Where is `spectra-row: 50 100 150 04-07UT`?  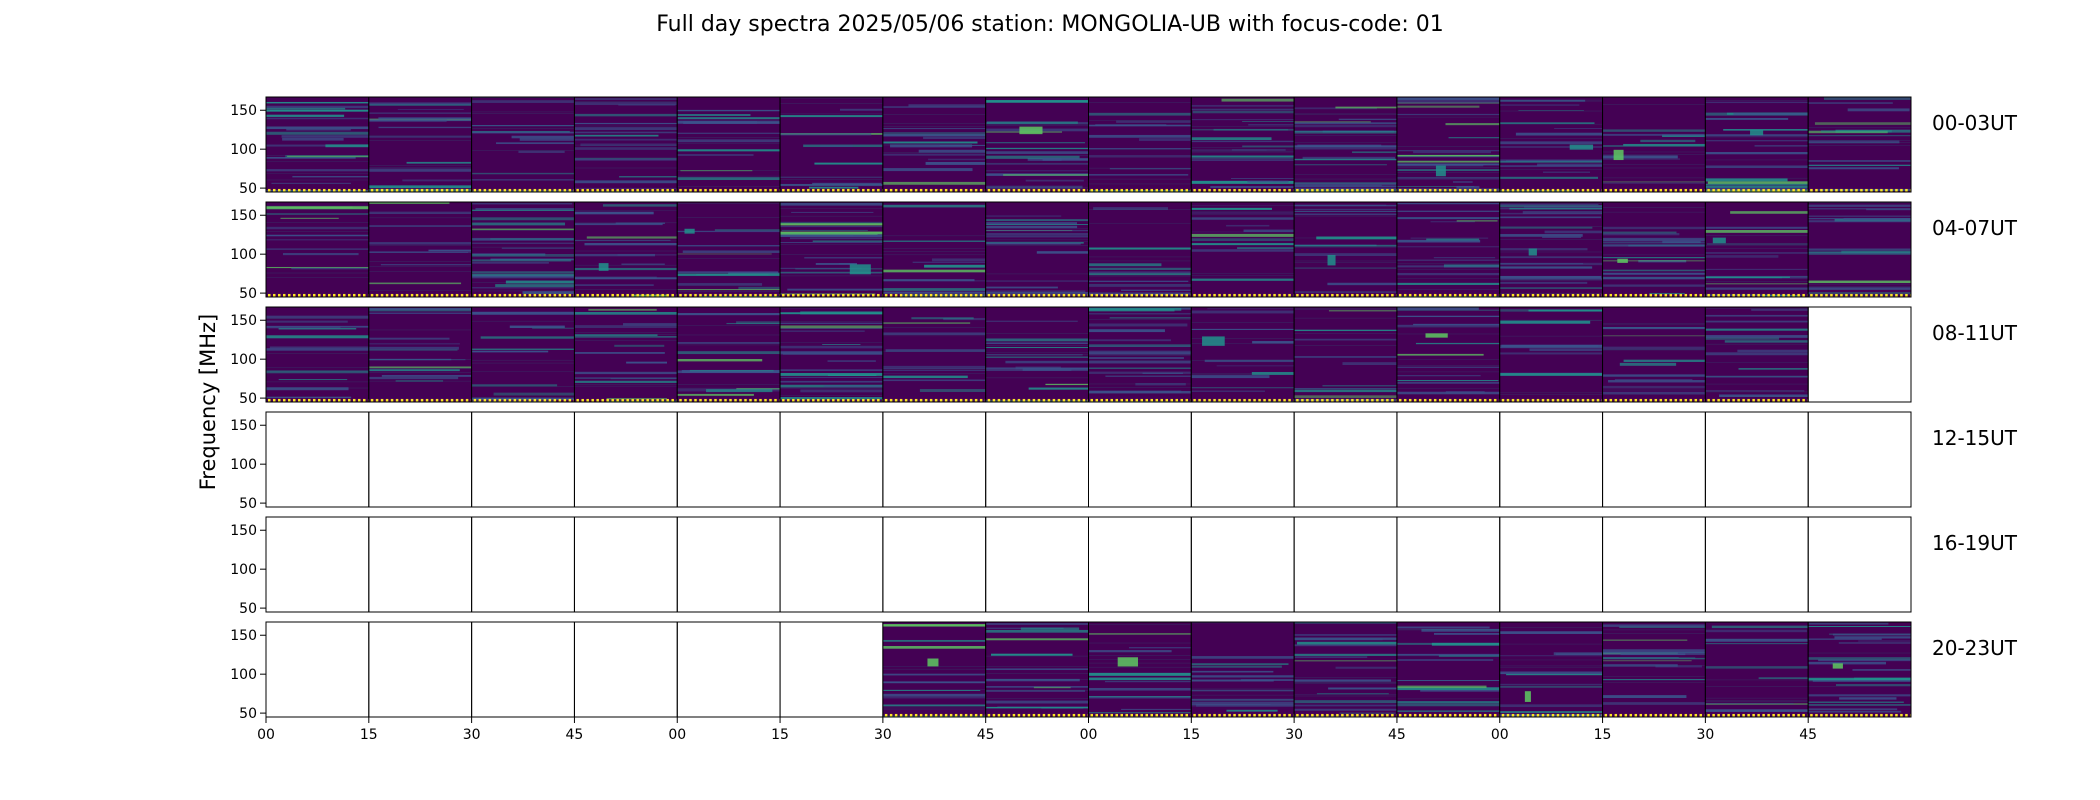 spectra-row: 50 100 150 04-07UT is located at coordinates (1124, 251).